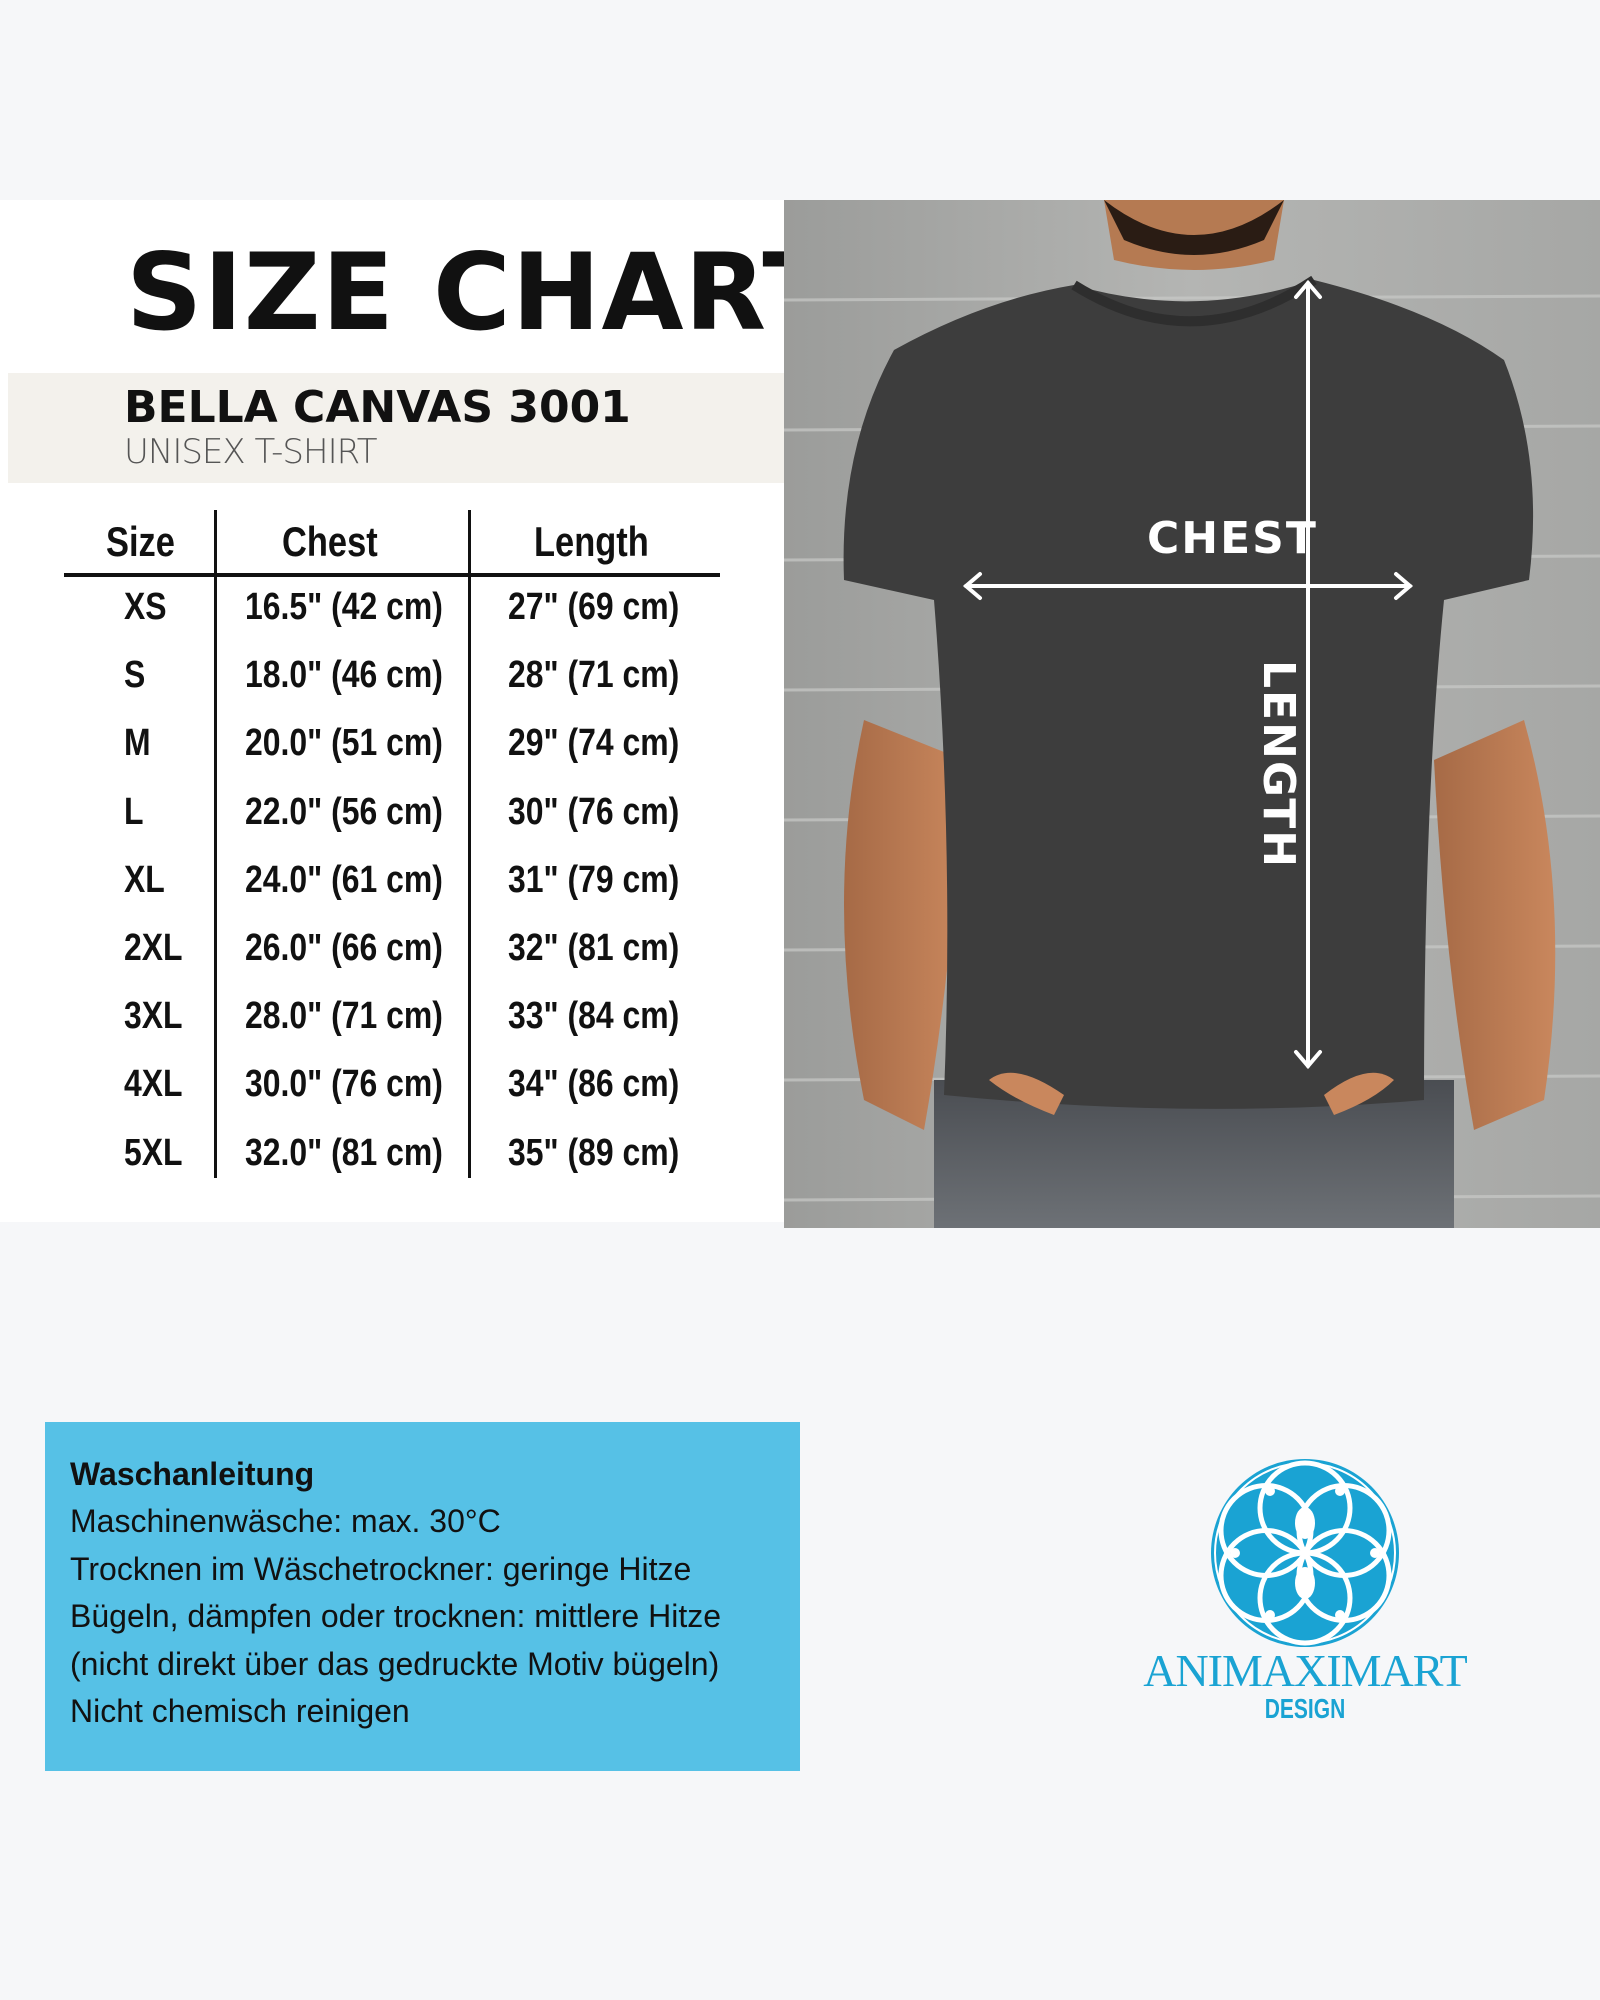 This screenshot has height=2000, width=1600. Describe the element at coordinates (1026, 1093) in the screenshot. I see `left-hand` at that location.